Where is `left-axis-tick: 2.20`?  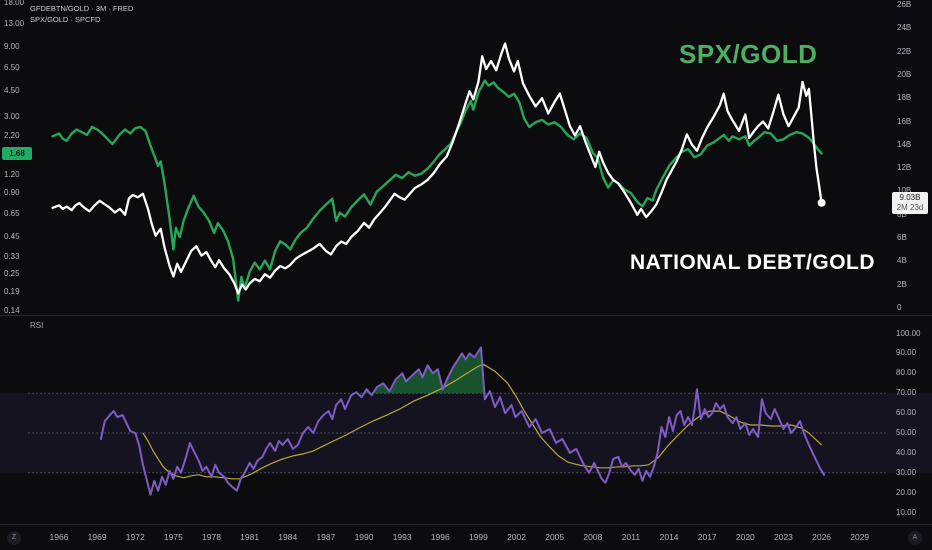 left-axis-tick: 2.20 is located at coordinates (12, 136).